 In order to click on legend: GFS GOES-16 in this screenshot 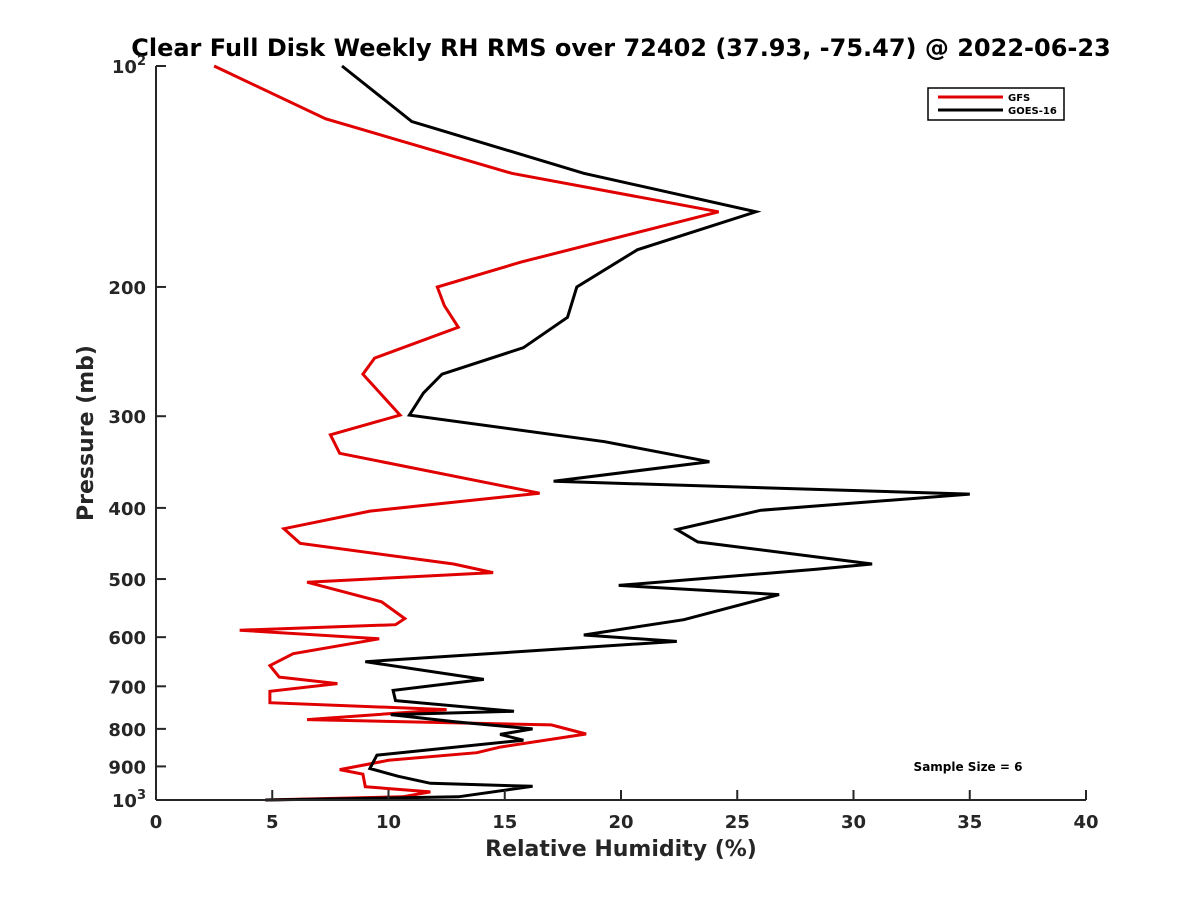, I will do `click(996, 104)`.